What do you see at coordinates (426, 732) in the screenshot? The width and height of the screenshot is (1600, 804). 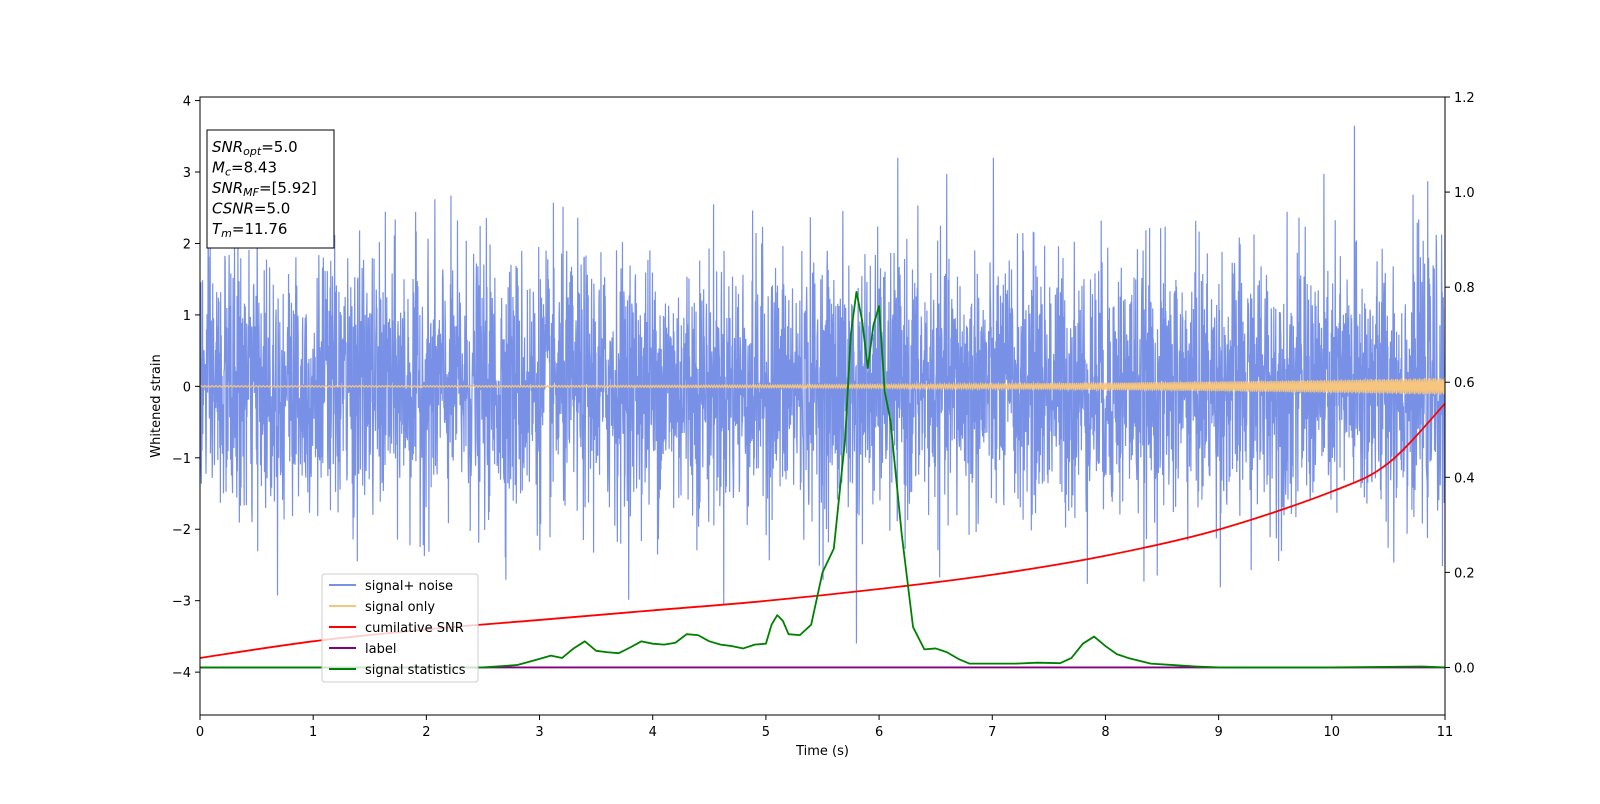 I see `x-tick-label: 2` at bounding box center [426, 732].